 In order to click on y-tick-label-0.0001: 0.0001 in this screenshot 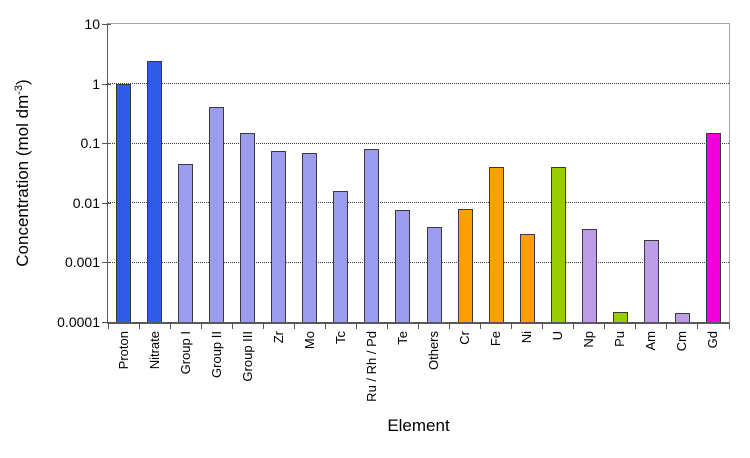, I will do `click(78, 322)`.